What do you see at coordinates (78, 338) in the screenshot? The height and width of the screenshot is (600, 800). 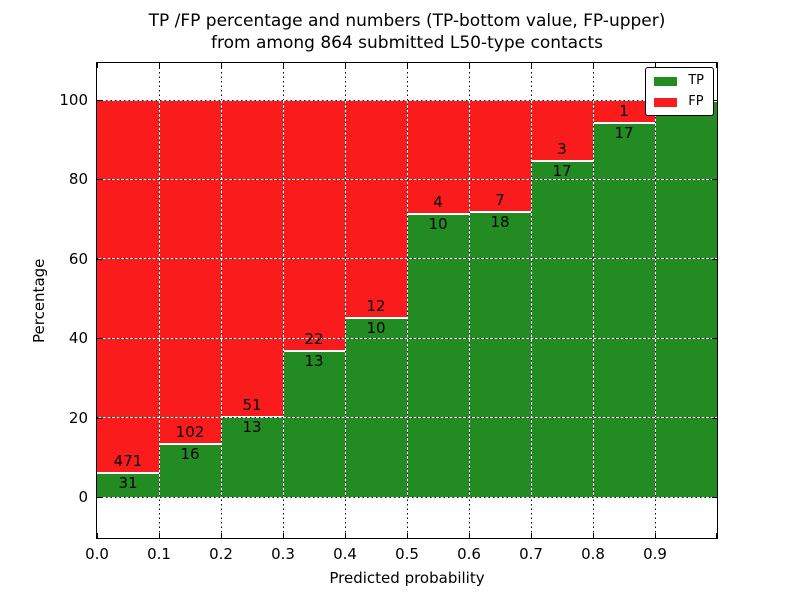 I see `y-tick-label: 40` at bounding box center [78, 338].